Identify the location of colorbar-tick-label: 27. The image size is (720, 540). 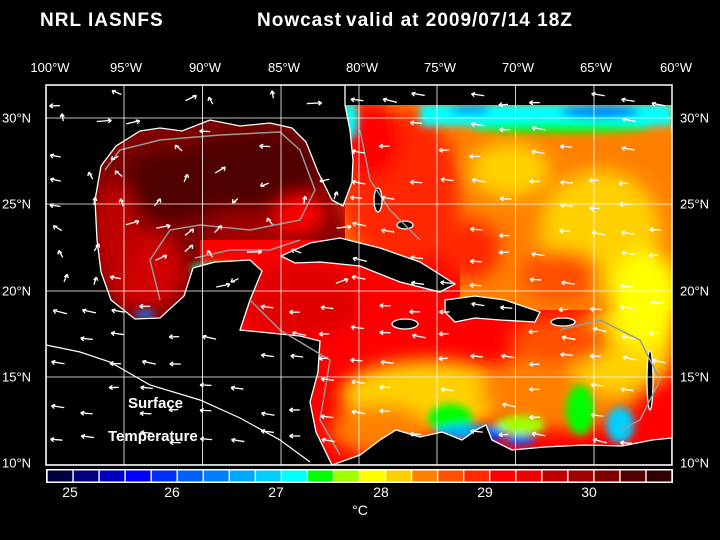
(276, 492).